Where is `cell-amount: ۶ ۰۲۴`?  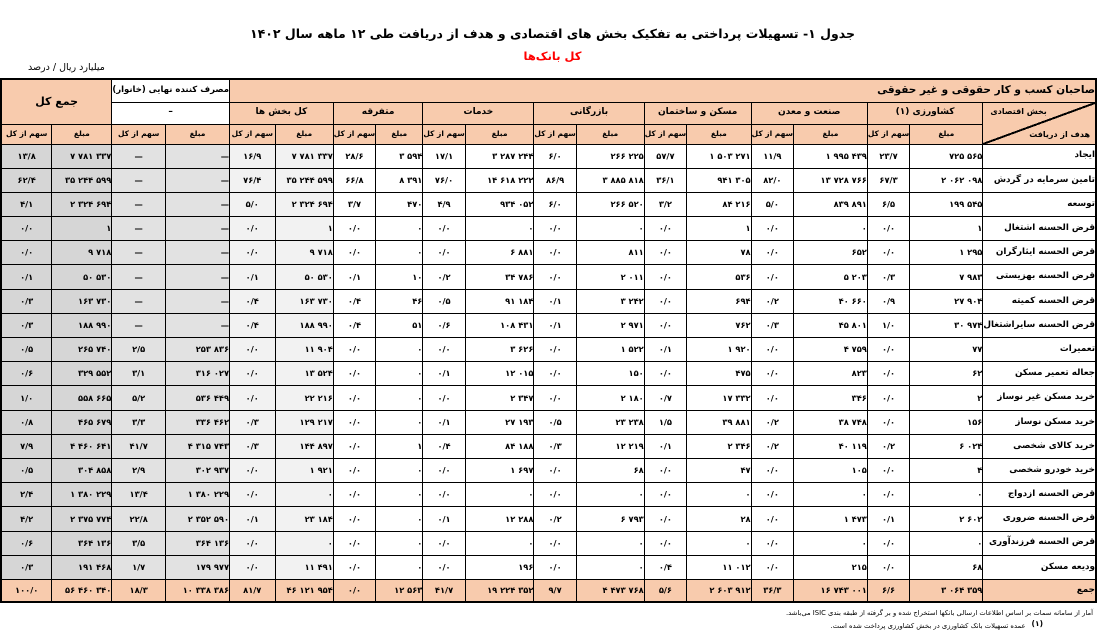 cell-amount: ۶ ۰۲۴ is located at coordinates (946, 446).